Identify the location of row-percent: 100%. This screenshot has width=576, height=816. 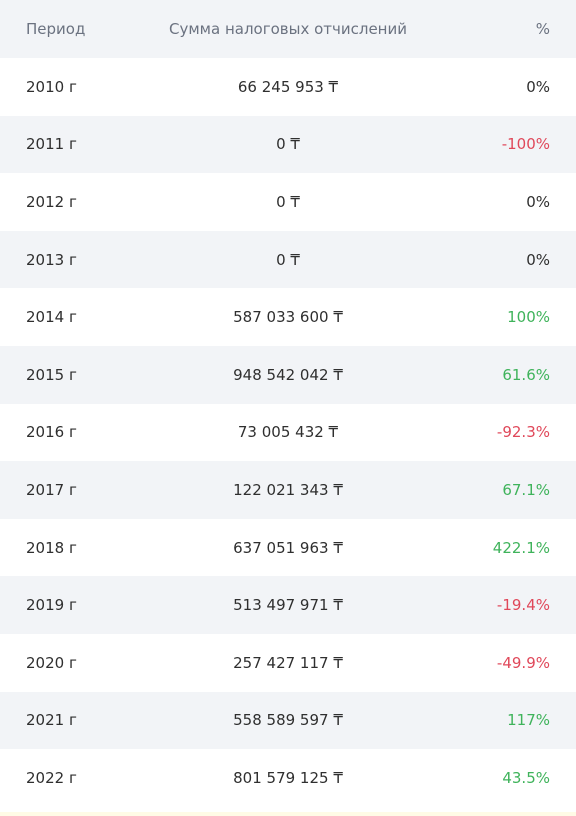
(528, 317).